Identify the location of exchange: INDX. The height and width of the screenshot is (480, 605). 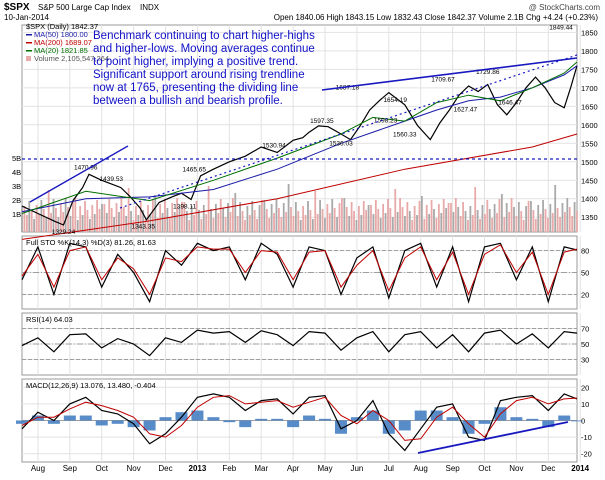
(150, 7).